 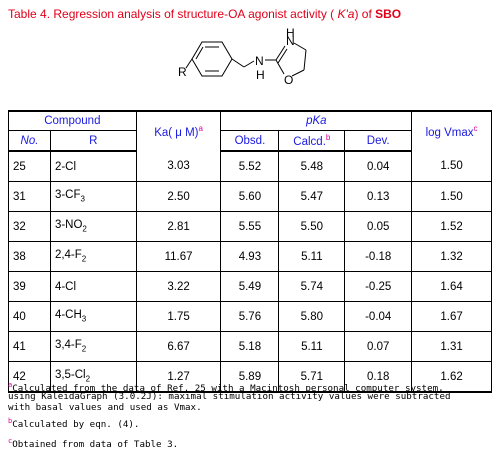 I want to click on cell-obsd: 5.60, so click(x=250, y=196).